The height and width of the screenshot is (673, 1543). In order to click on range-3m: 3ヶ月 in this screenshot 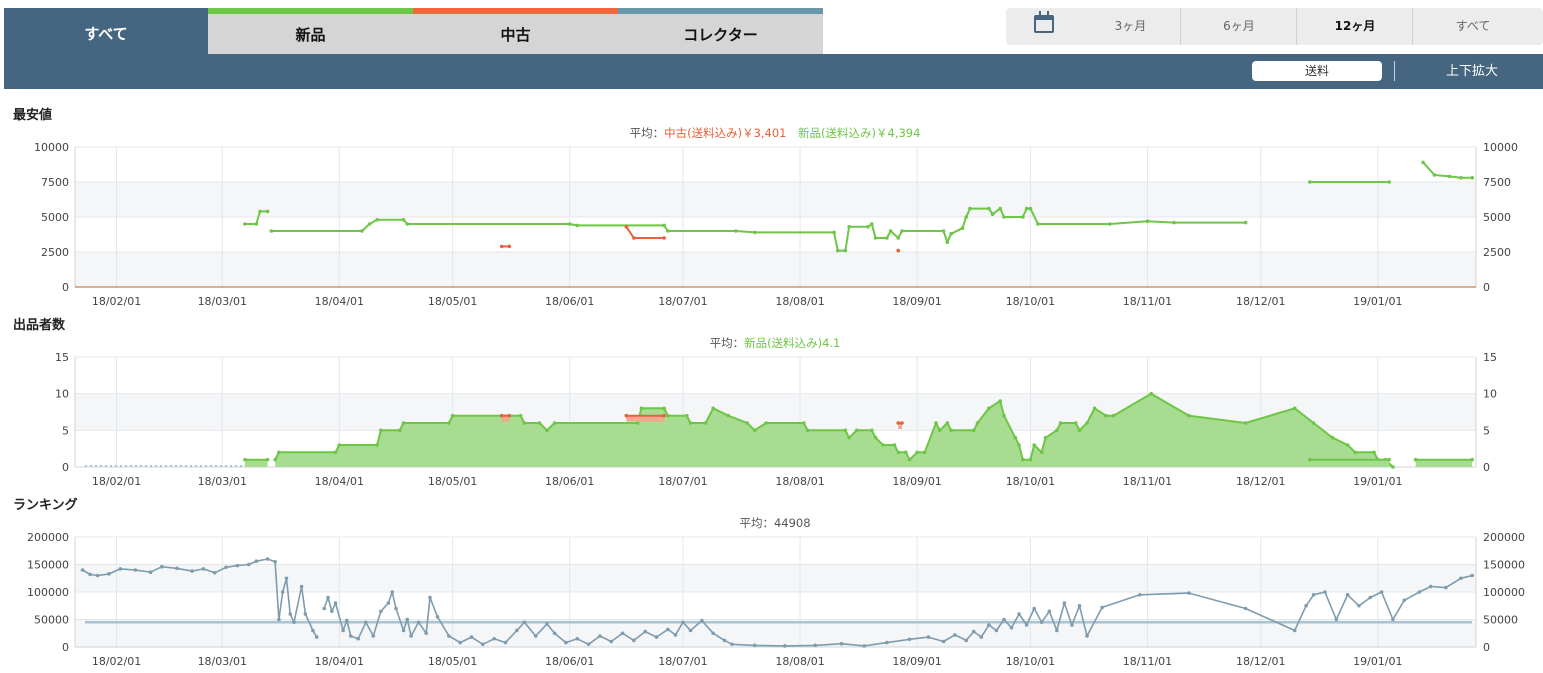, I will do `click(1130, 26)`.